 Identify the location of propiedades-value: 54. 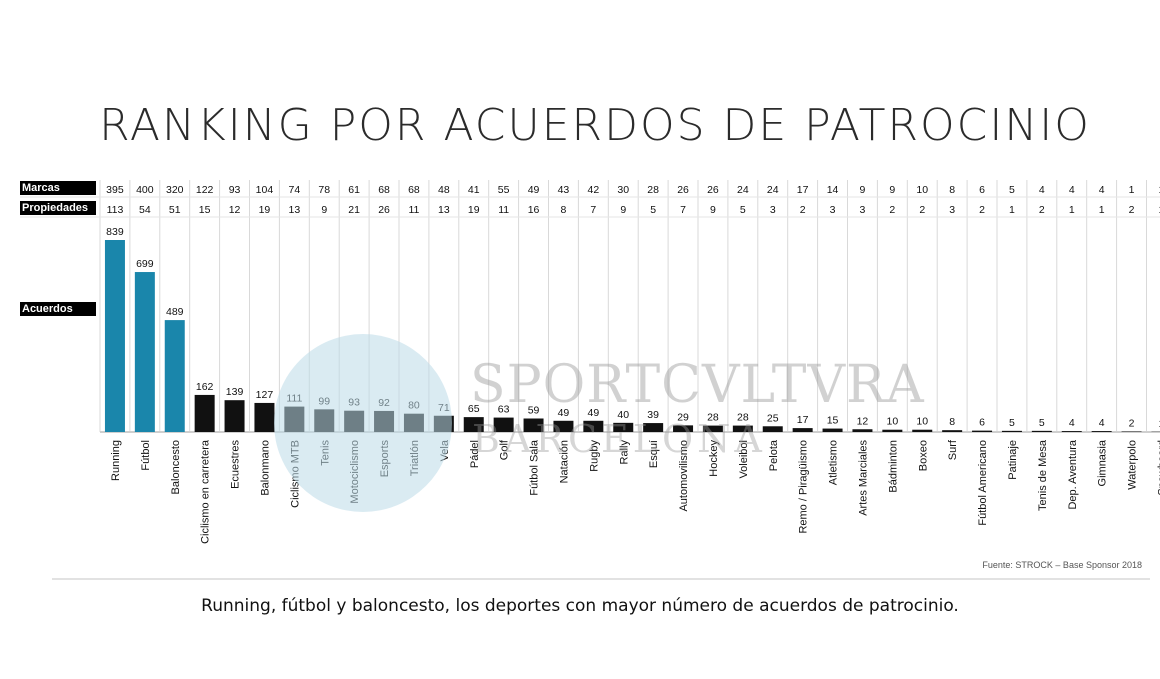
(145, 210).